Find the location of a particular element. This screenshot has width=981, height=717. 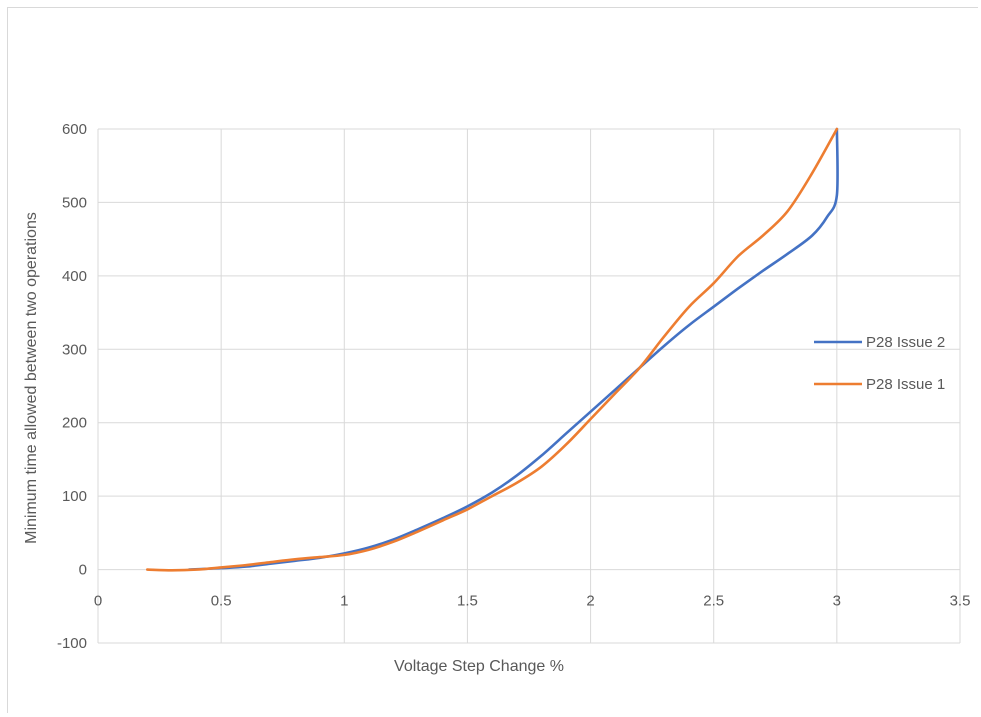

x-tick-label: 2 is located at coordinates (590, 601).